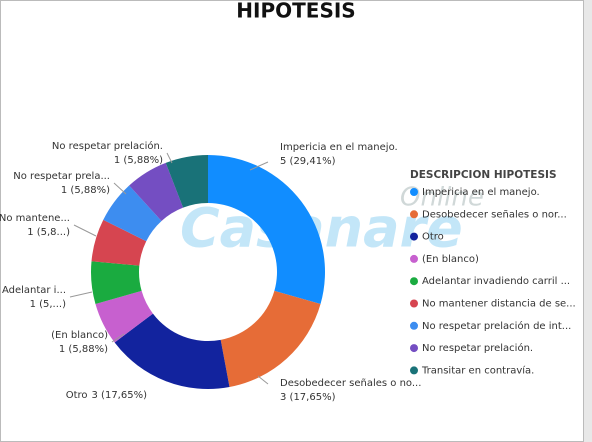 Image resolution: width=592 pixels, height=442 pixels. I want to click on legend-label: No respetar prelación., so click(477, 348).